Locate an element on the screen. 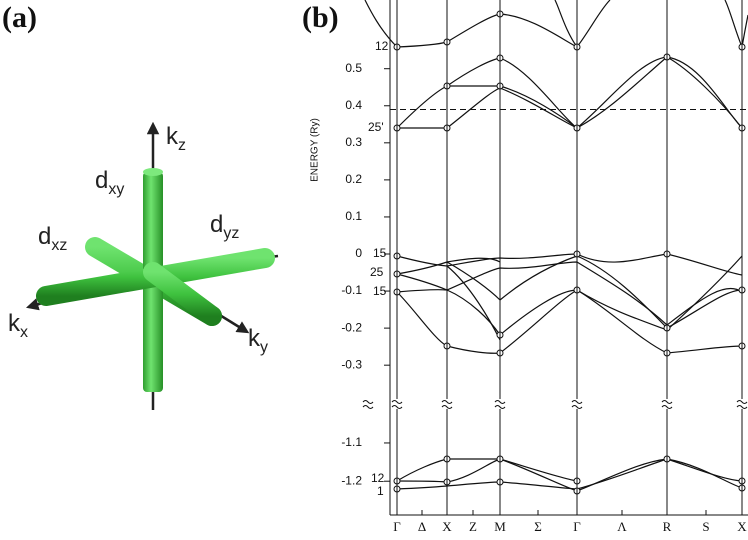 Image resolution: width=748 pixels, height=540 pixels. y-tick-label: 0.4 is located at coordinates (353, 105).